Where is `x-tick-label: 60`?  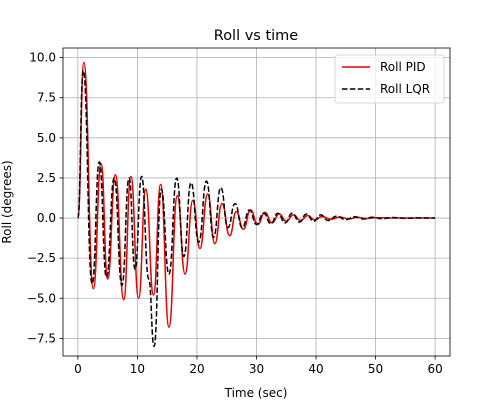
x-tick-label: 60 is located at coordinates (434, 369).